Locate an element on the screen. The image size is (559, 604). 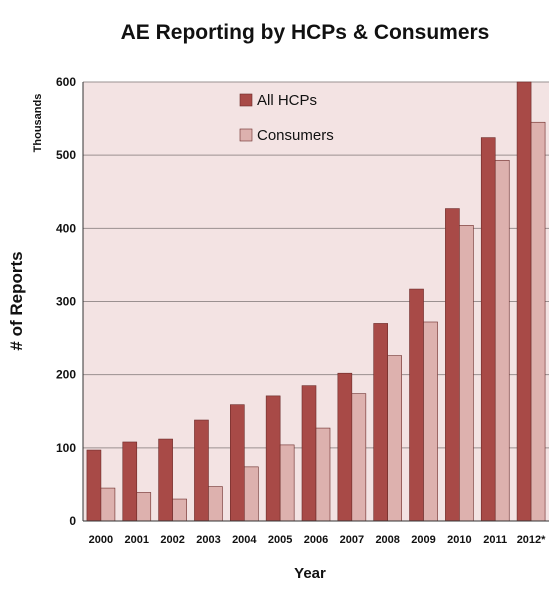
y-axis-label: # of Reports is located at coordinates (16, 300).